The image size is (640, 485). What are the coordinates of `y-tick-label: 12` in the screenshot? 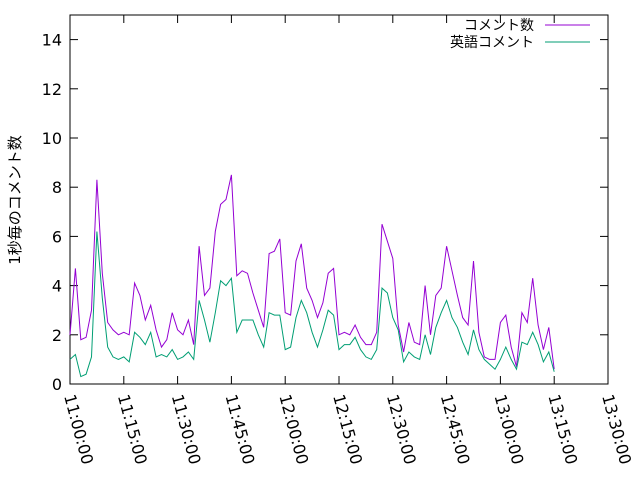 It's located at (52, 89).